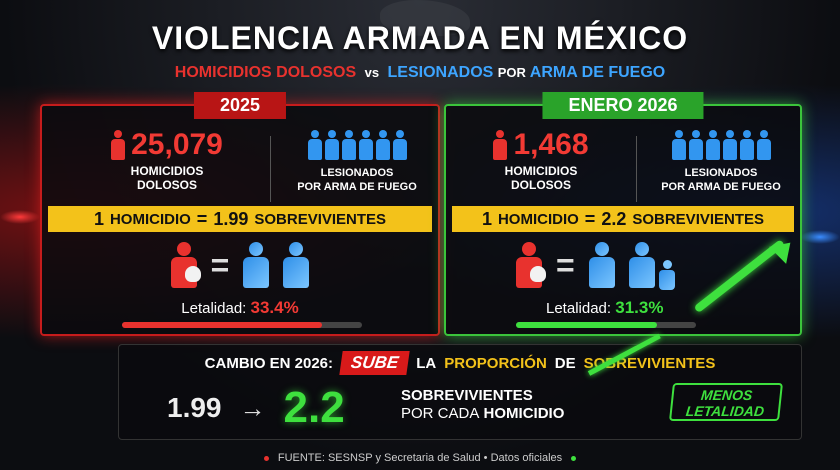 The image size is (840, 470). What do you see at coordinates (374, 363) in the screenshot?
I see `sube-badge: SUBE` at bounding box center [374, 363].